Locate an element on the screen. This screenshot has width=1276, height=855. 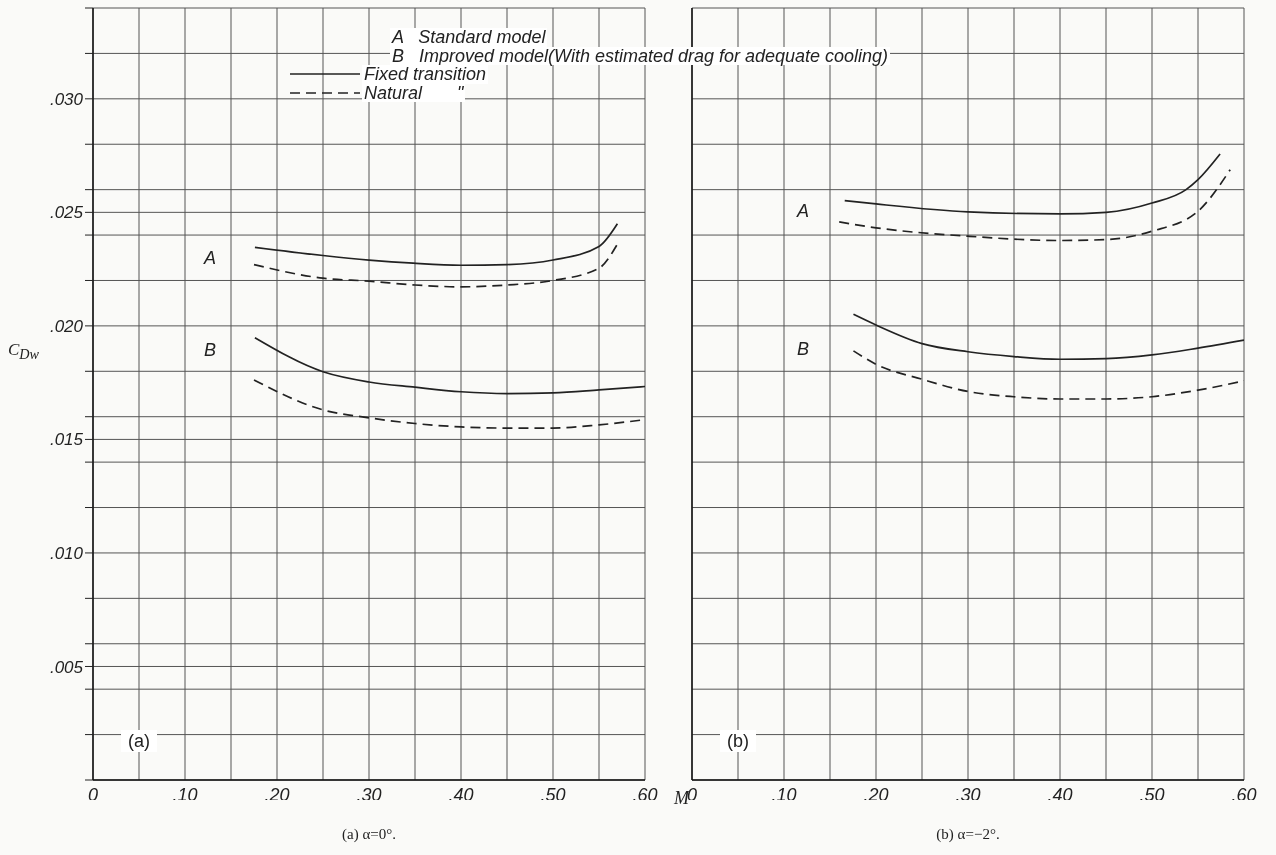
annotation: (a) is located at coordinates (139, 741).